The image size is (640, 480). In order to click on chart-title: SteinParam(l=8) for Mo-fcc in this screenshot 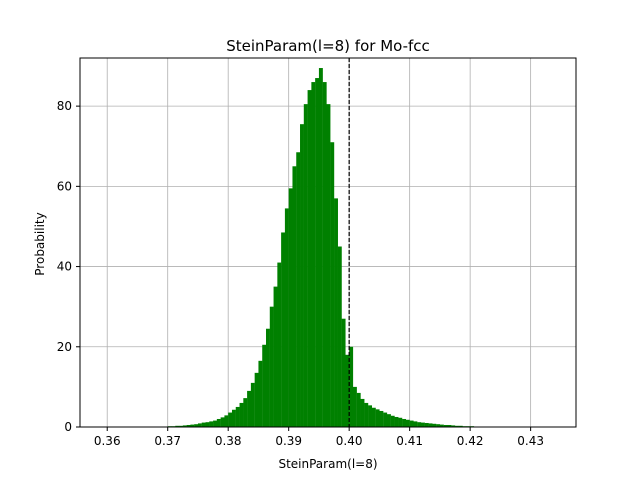, I will do `click(328, 46)`.